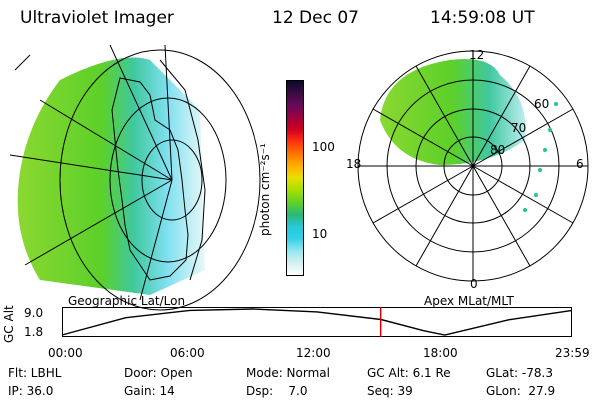 The width and height of the screenshot is (600, 400). Describe the element at coordinates (31, 391) in the screenshot. I see `ip-info: IP: 36.0` at that location.